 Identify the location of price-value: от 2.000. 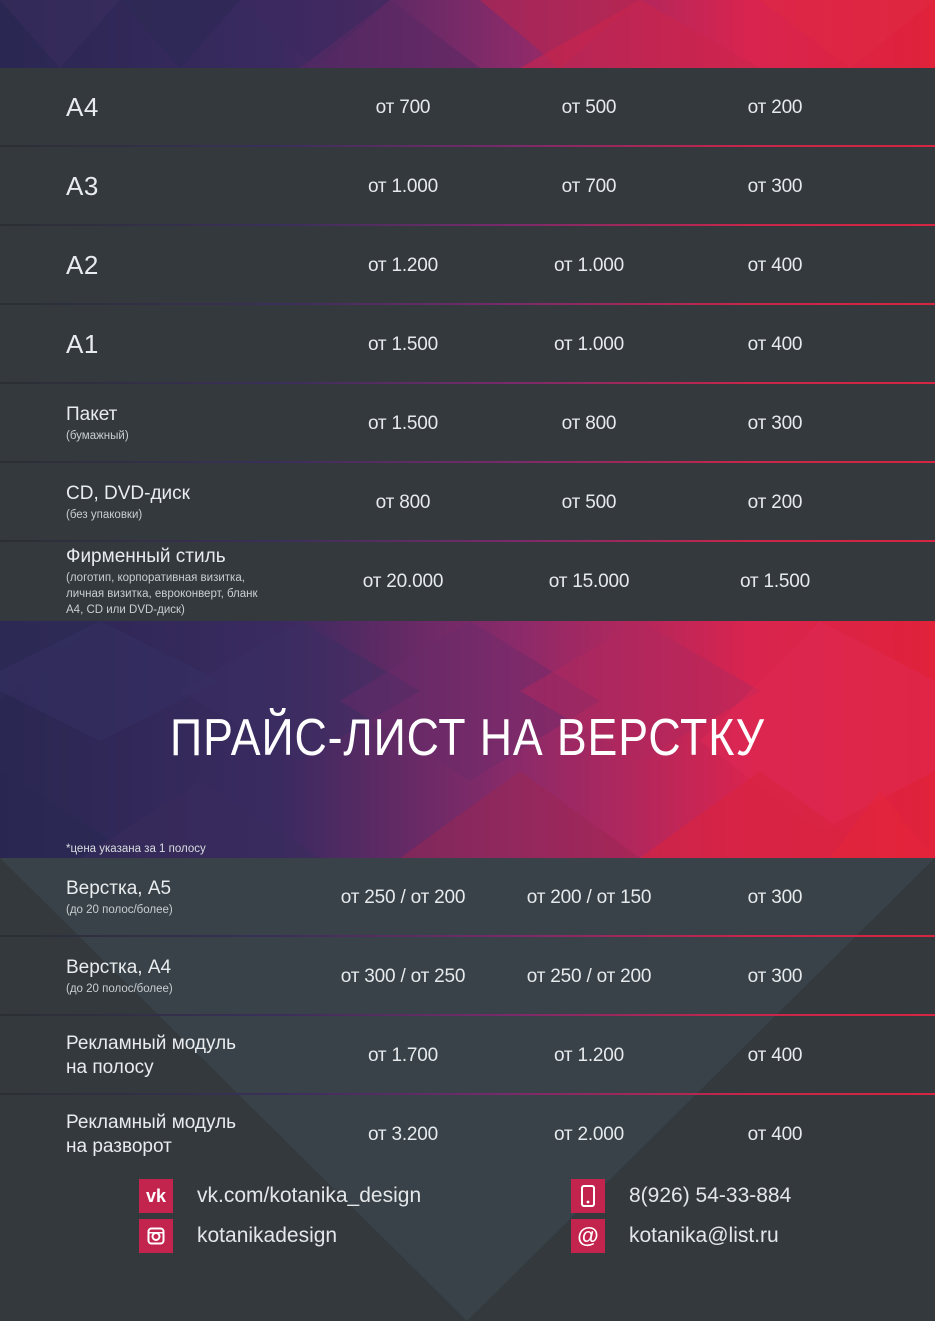
(589, 1134).